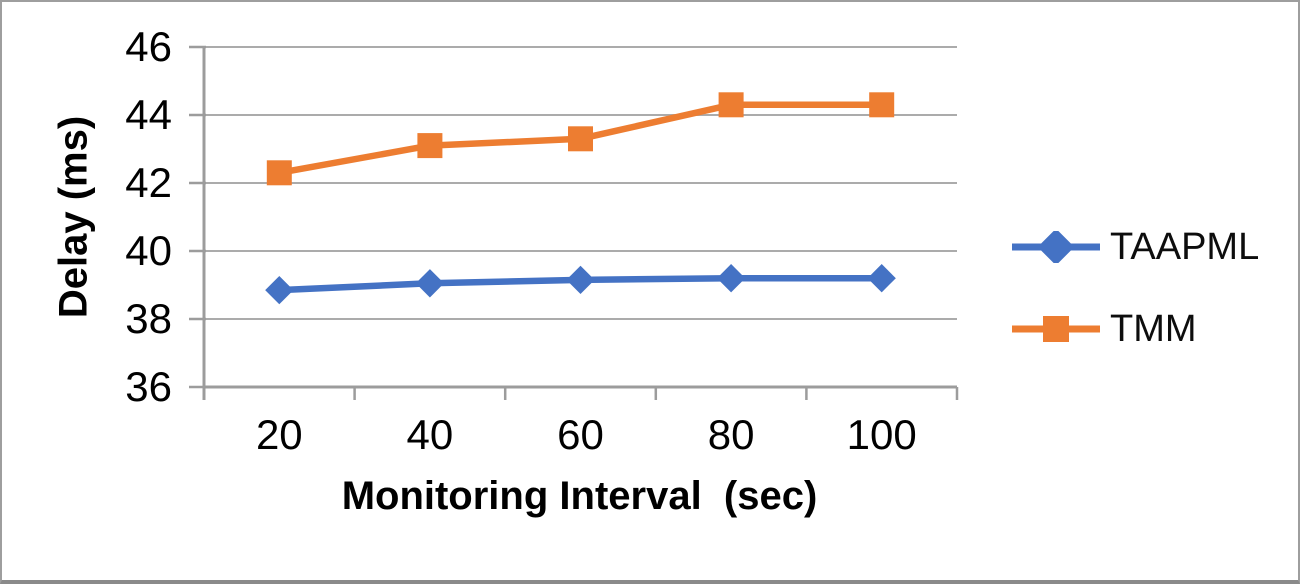 This screenshot has height=584, width=1300. I want to click on svg-text: 60, so click(580, 434).